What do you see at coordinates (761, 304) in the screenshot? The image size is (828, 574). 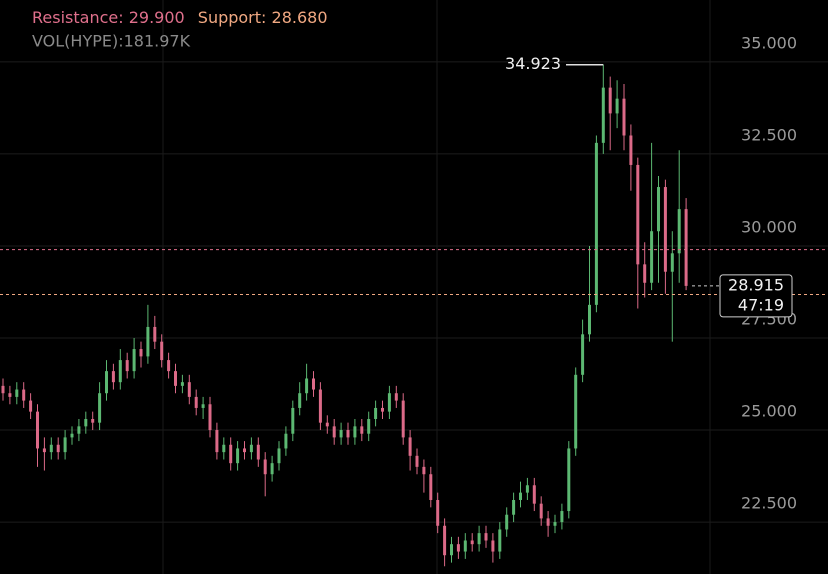 I see `countdown-label: 47:19` at bounding box center [761, 304].